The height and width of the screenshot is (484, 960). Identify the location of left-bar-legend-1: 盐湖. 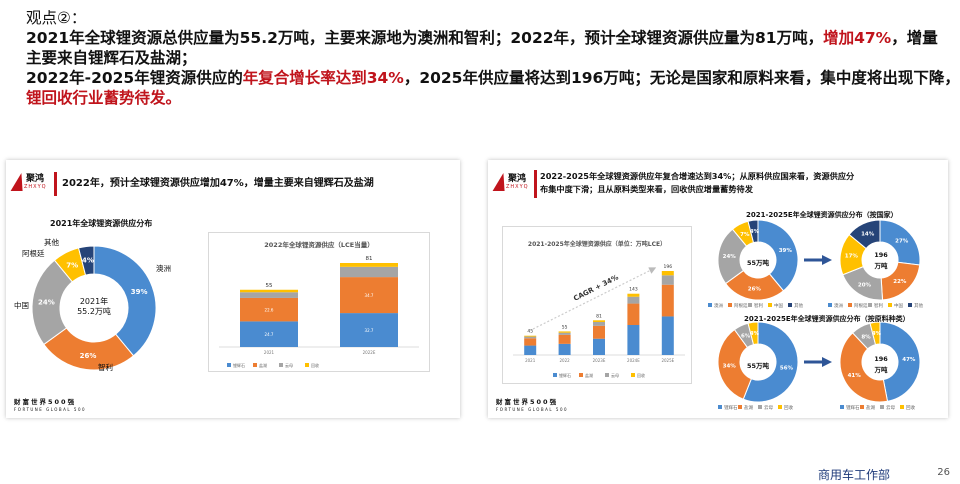
(263, 365).